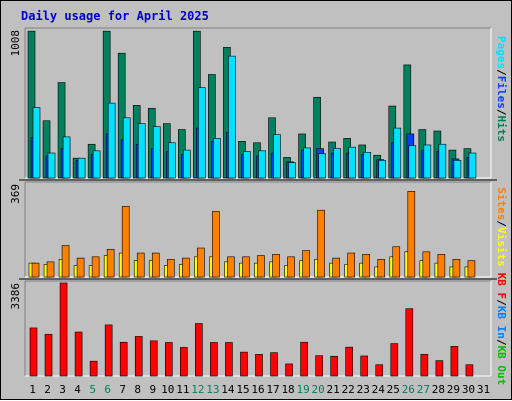  What do you see at coordinates (501, 89) in the screenshot?
I see `legend-hits-files-pages: Pages/Files/Hits` at bounding box center [501, 89].